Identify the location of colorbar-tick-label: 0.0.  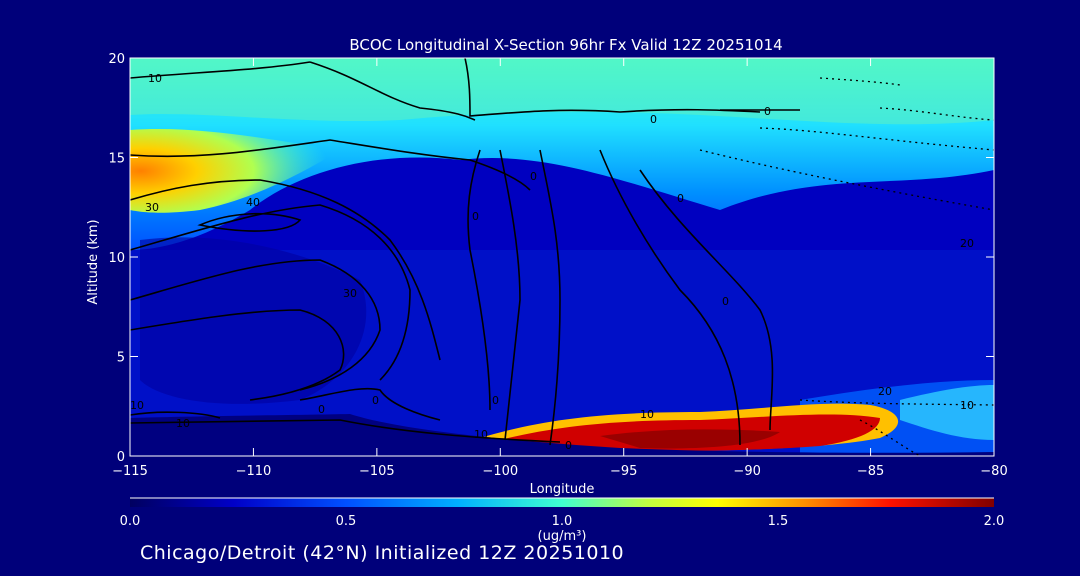
(130, 521).